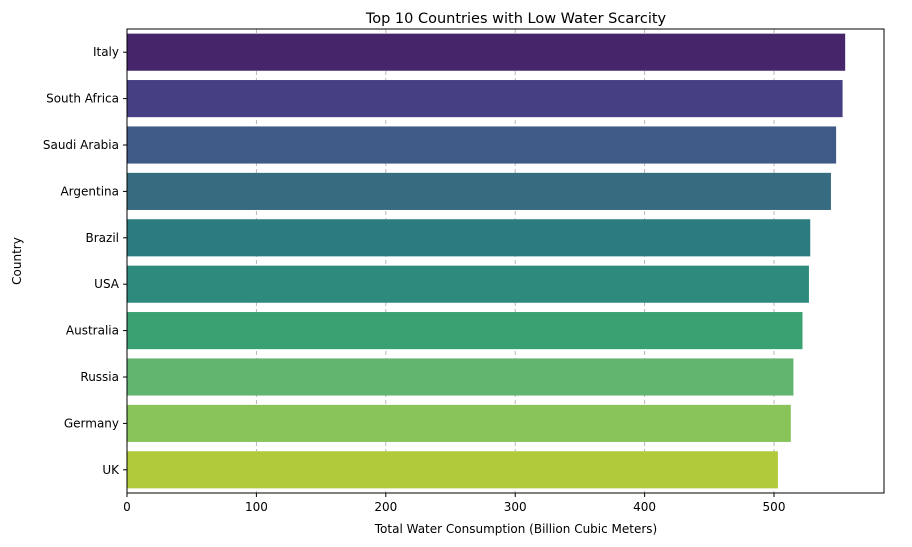 The width and height of the screenshot is (912, 547). I want to click on x-tick-label: 100, so click(256, 507).